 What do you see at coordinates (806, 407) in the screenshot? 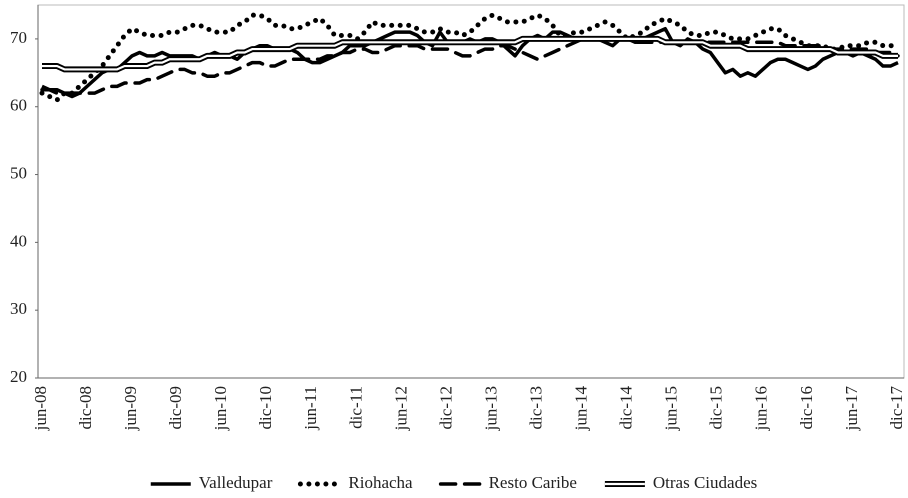
I see `x-tick-label: dic-16` at bounding box center [806, 407].